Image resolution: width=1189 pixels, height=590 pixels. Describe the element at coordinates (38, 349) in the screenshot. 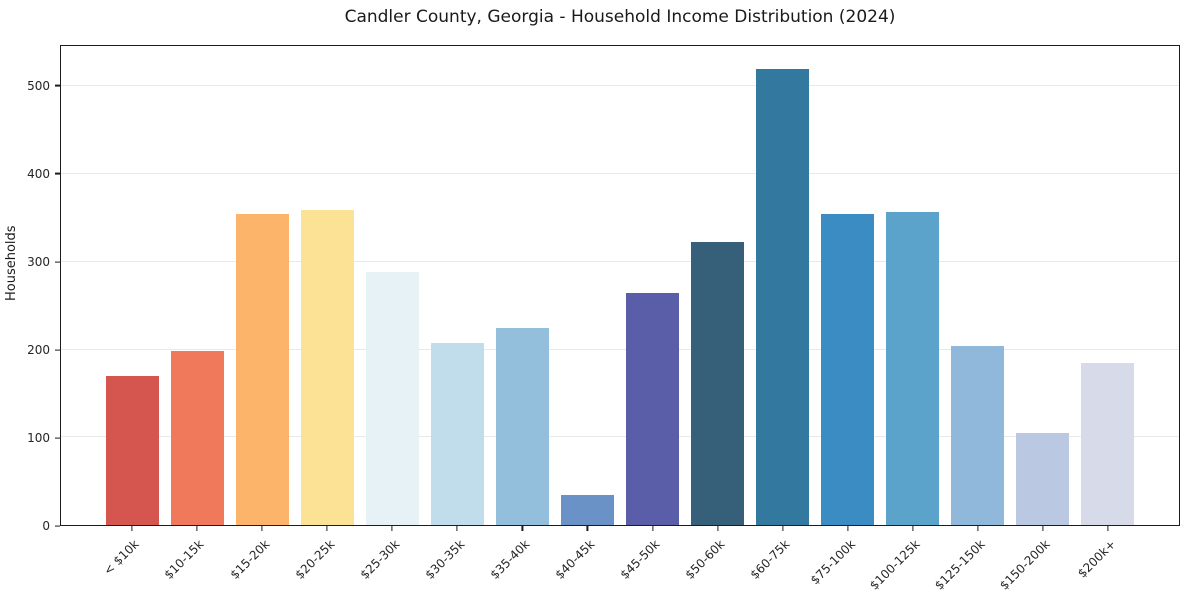

I see `y-tick-label: 200` at that location.